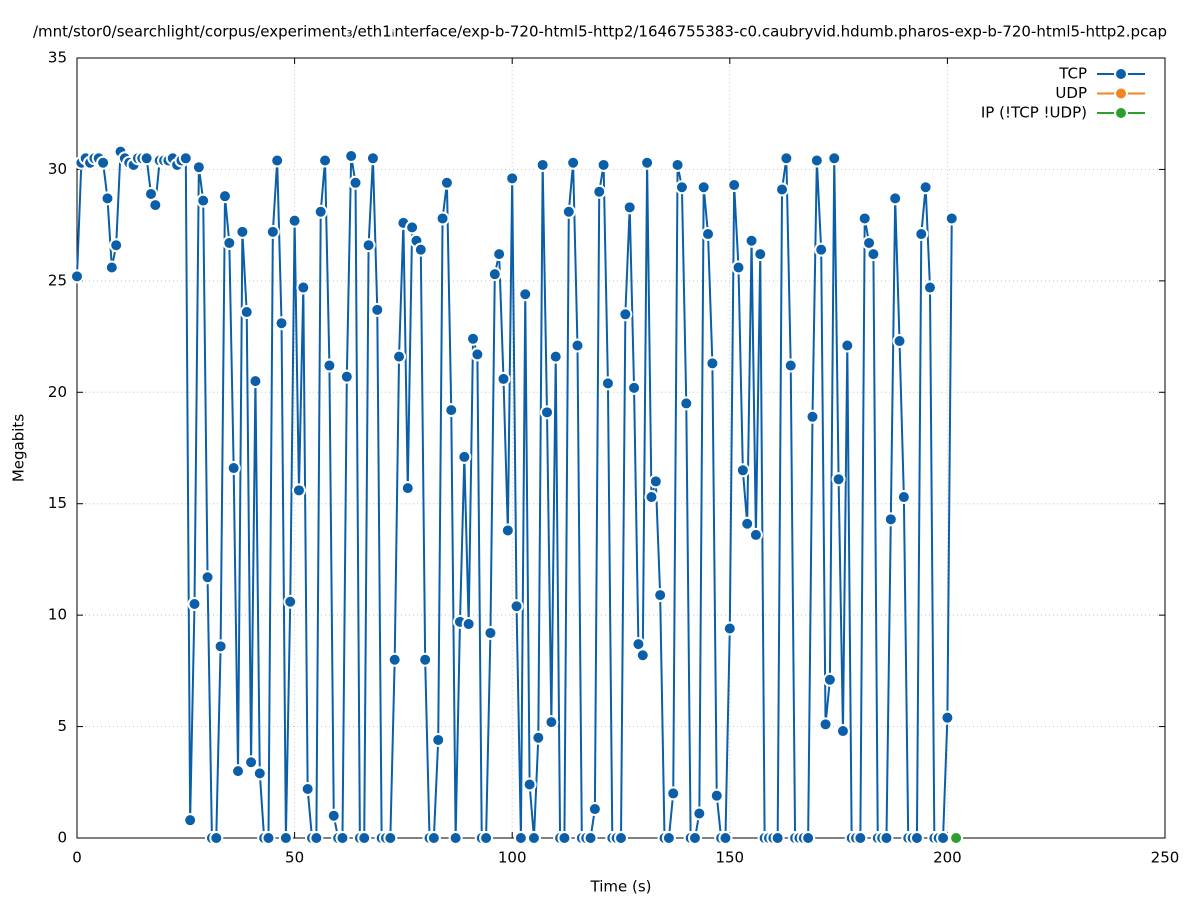  I want to click on y-tick-label: 35, so click(57, 58).